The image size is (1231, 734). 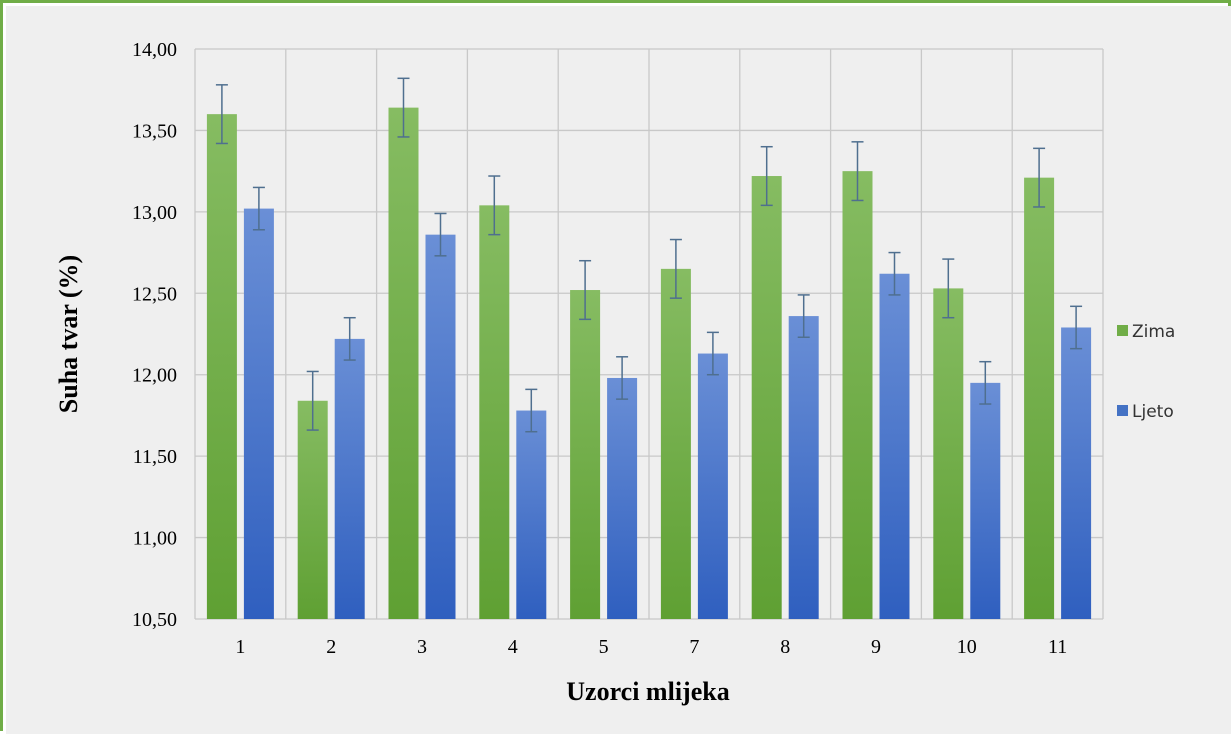 What do you see at coordinates (1153, 412) in the screenshot?
I see `legend-label: Ljeto` at bounding box center [1153, 412].